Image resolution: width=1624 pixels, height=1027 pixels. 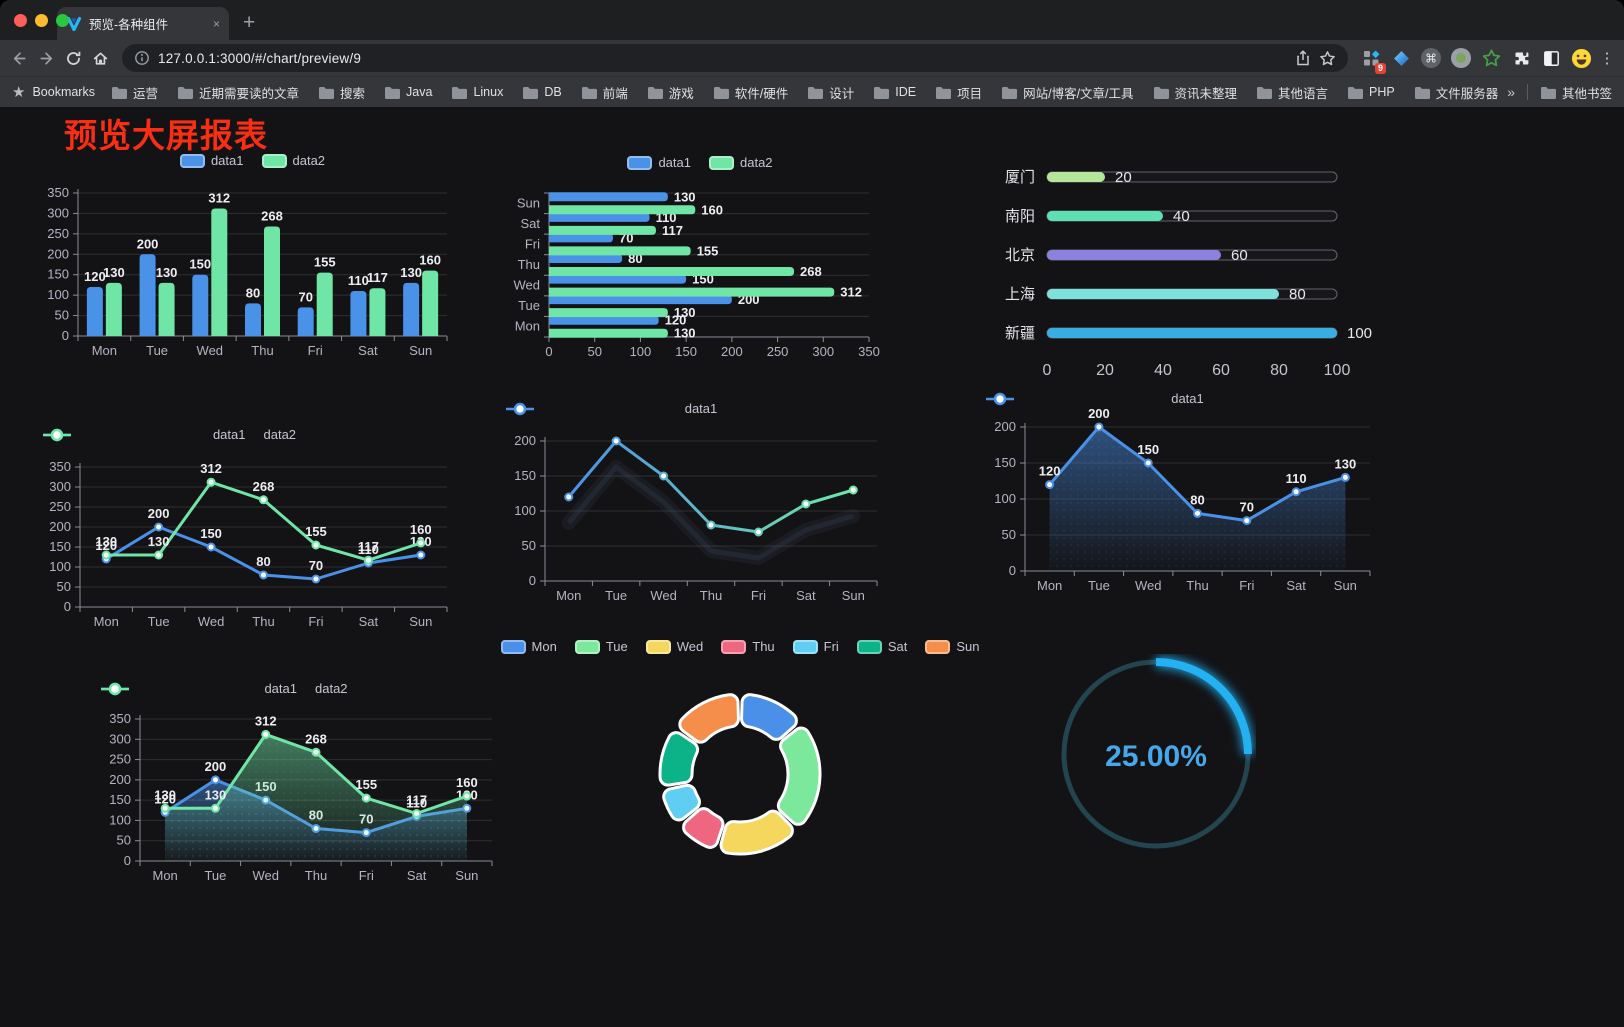 What do you see at coordinates (952, 646) in the screenshot?
I see `legend-item: Sun` at bounding box center [952, 646].